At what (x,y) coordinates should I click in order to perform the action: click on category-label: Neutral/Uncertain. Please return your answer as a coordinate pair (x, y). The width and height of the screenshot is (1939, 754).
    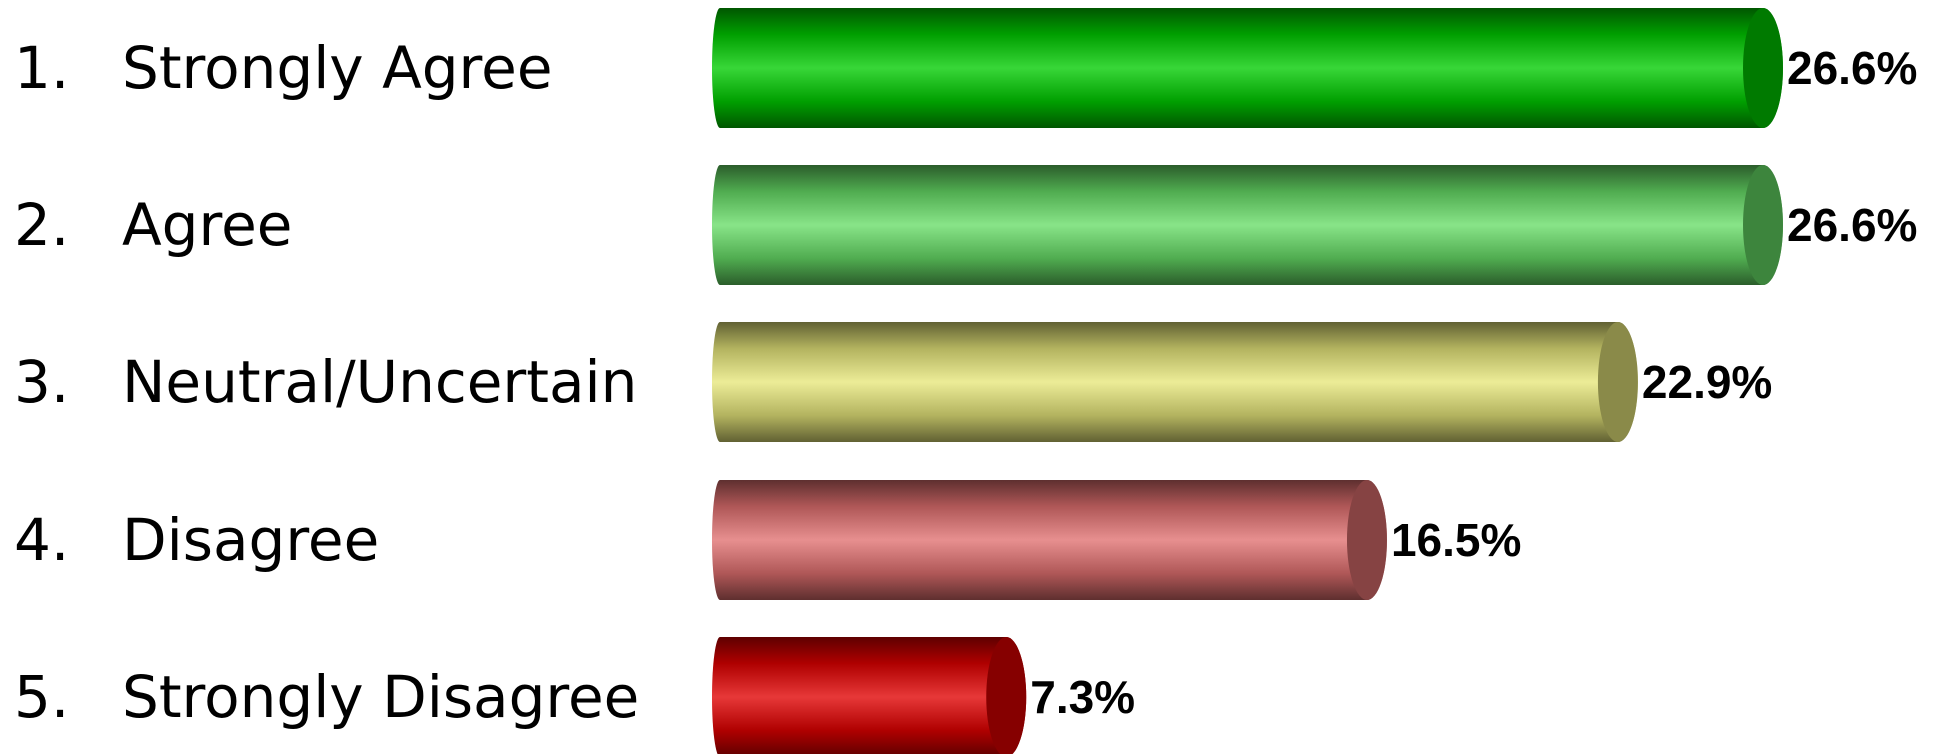
    Looking at the image, I should click on (379, 382).